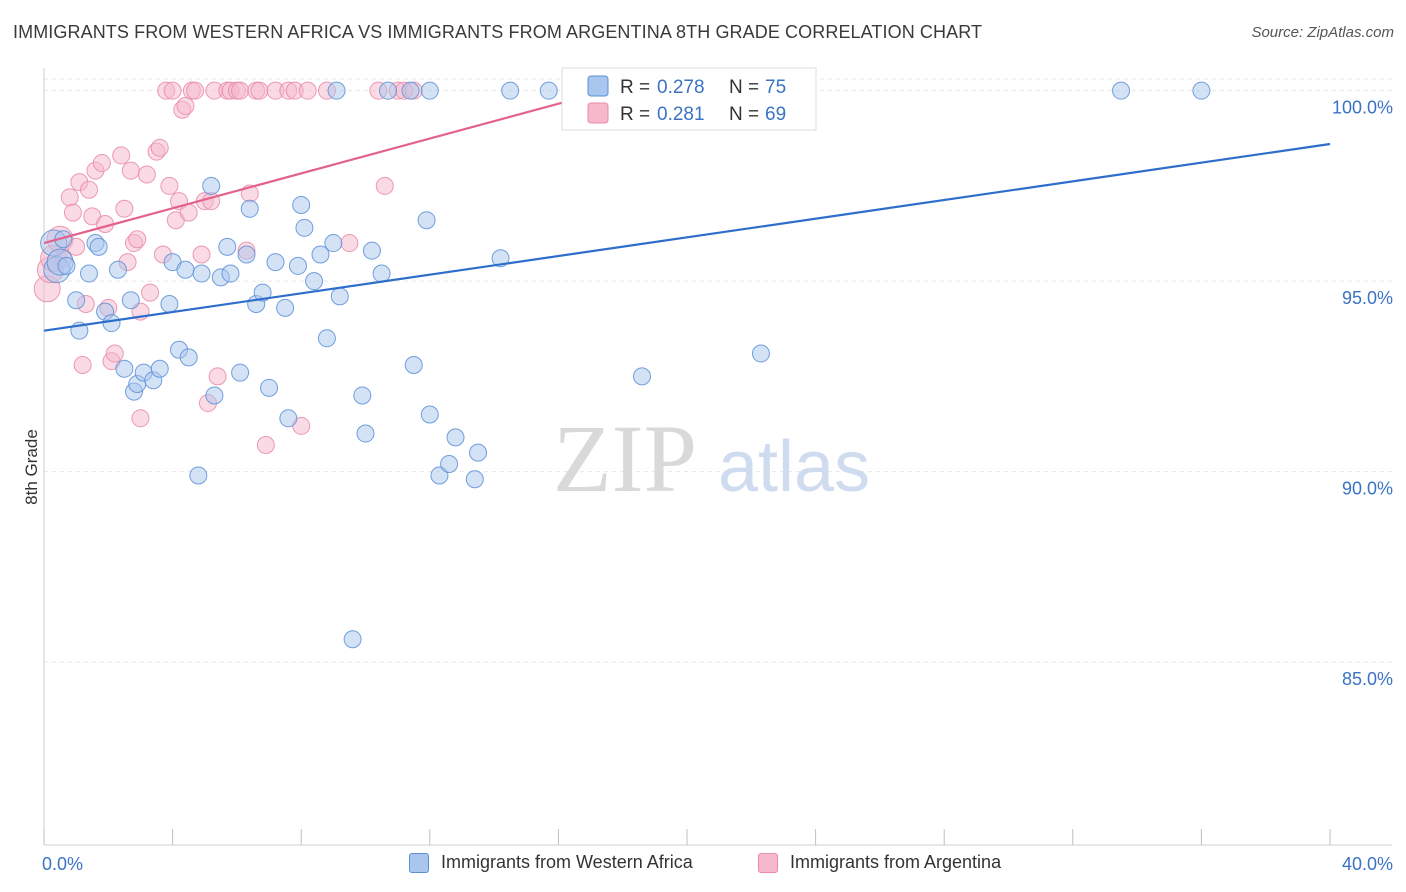  I want to click on x-tick-label-1: 40.0%, so click(1367, 864).